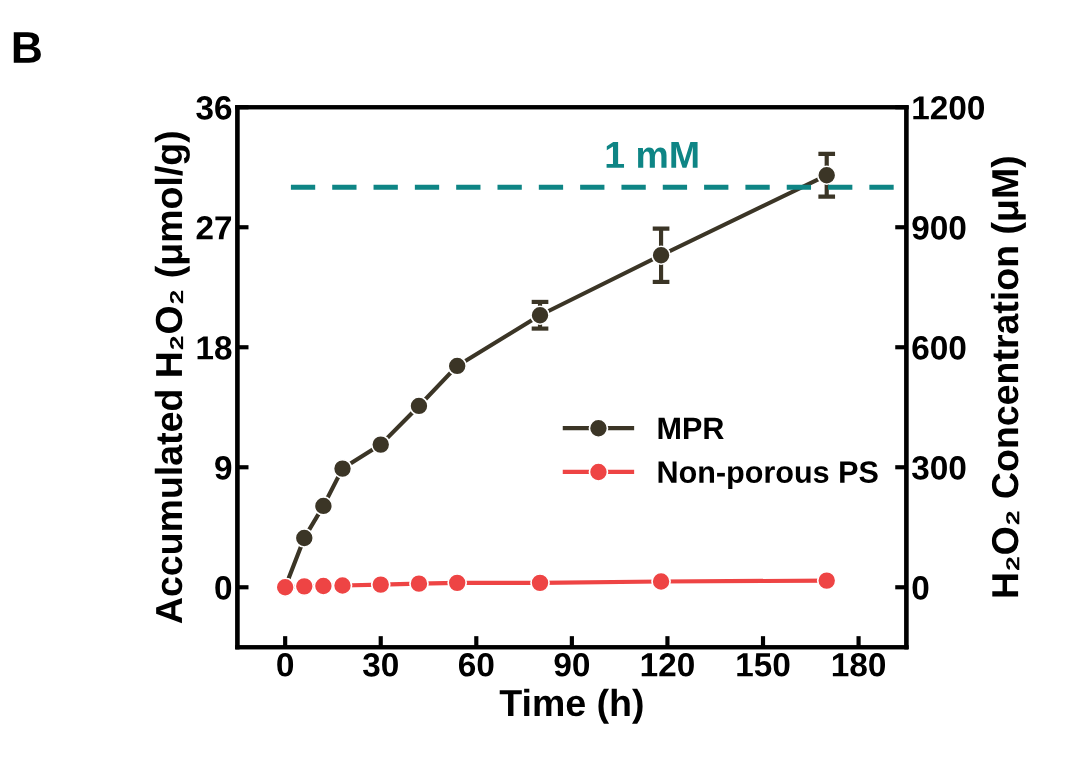 Image resolution: width=1079 pixels, height=766 pixels. I want to click on y2-tick-label: 600, so click(939, 348).